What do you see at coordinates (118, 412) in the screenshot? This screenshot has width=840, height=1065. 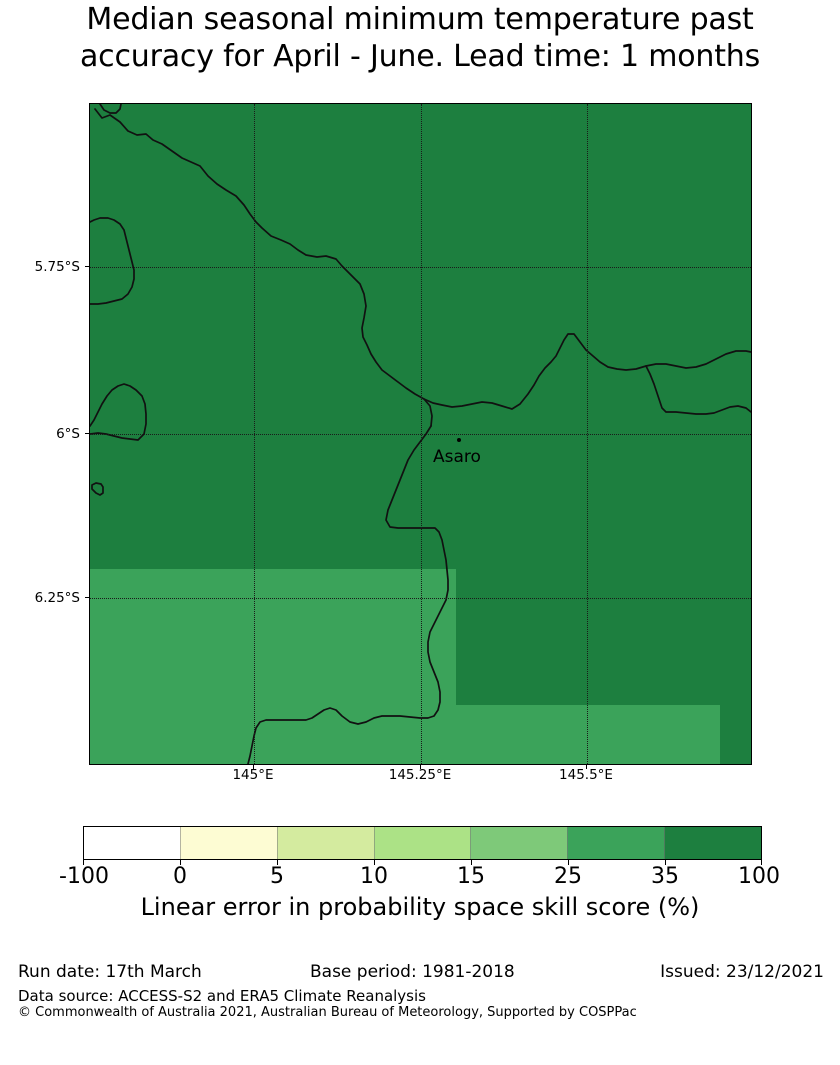 I see `boundary-west` at bounding box center [118, 412].